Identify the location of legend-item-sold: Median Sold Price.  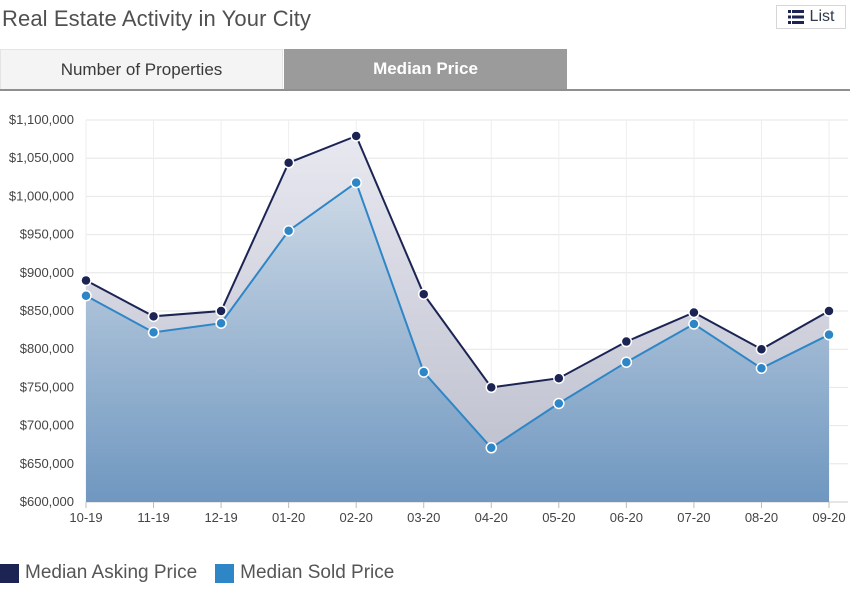
(304, 573).